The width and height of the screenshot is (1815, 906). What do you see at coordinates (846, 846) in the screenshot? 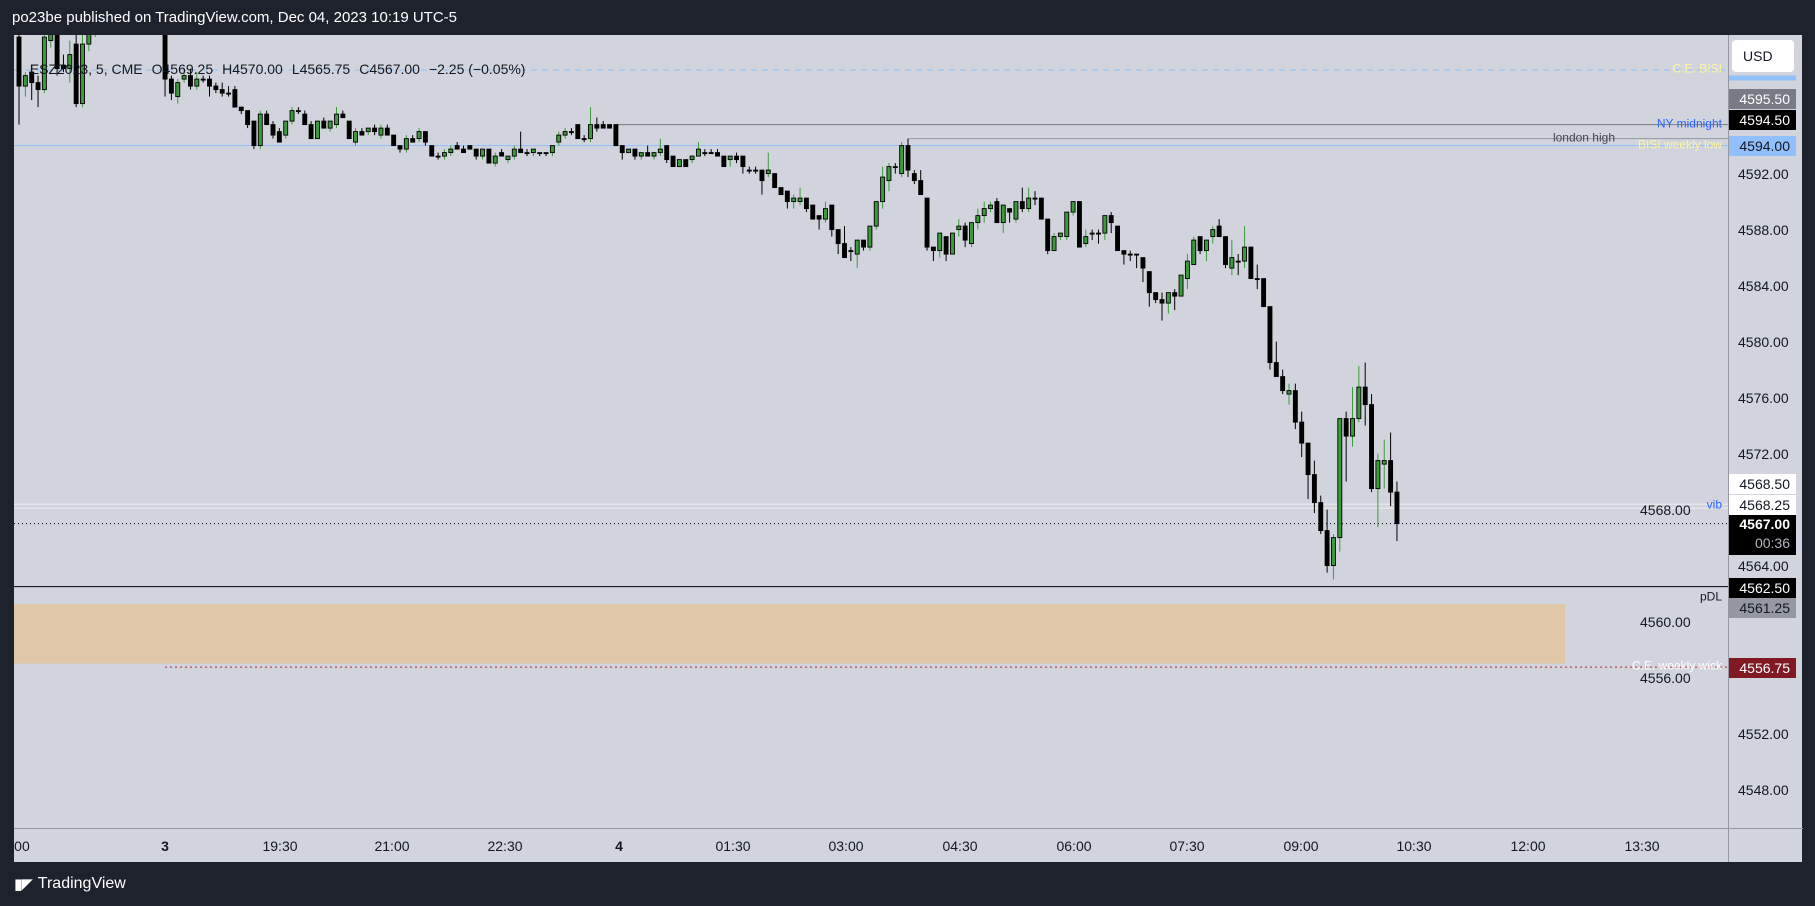
I see `time-tick-label: 03:00` at bounding box center [846, 846].